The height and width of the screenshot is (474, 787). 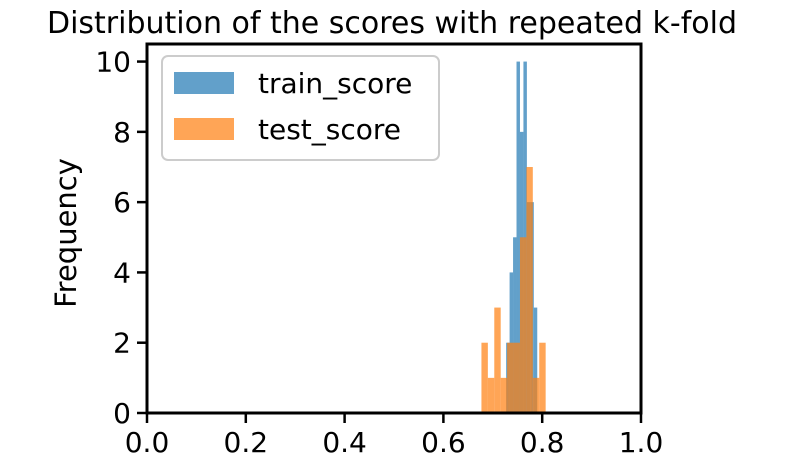 I want to click on y-axis-label: Frequency, so click(x=66, y=233).